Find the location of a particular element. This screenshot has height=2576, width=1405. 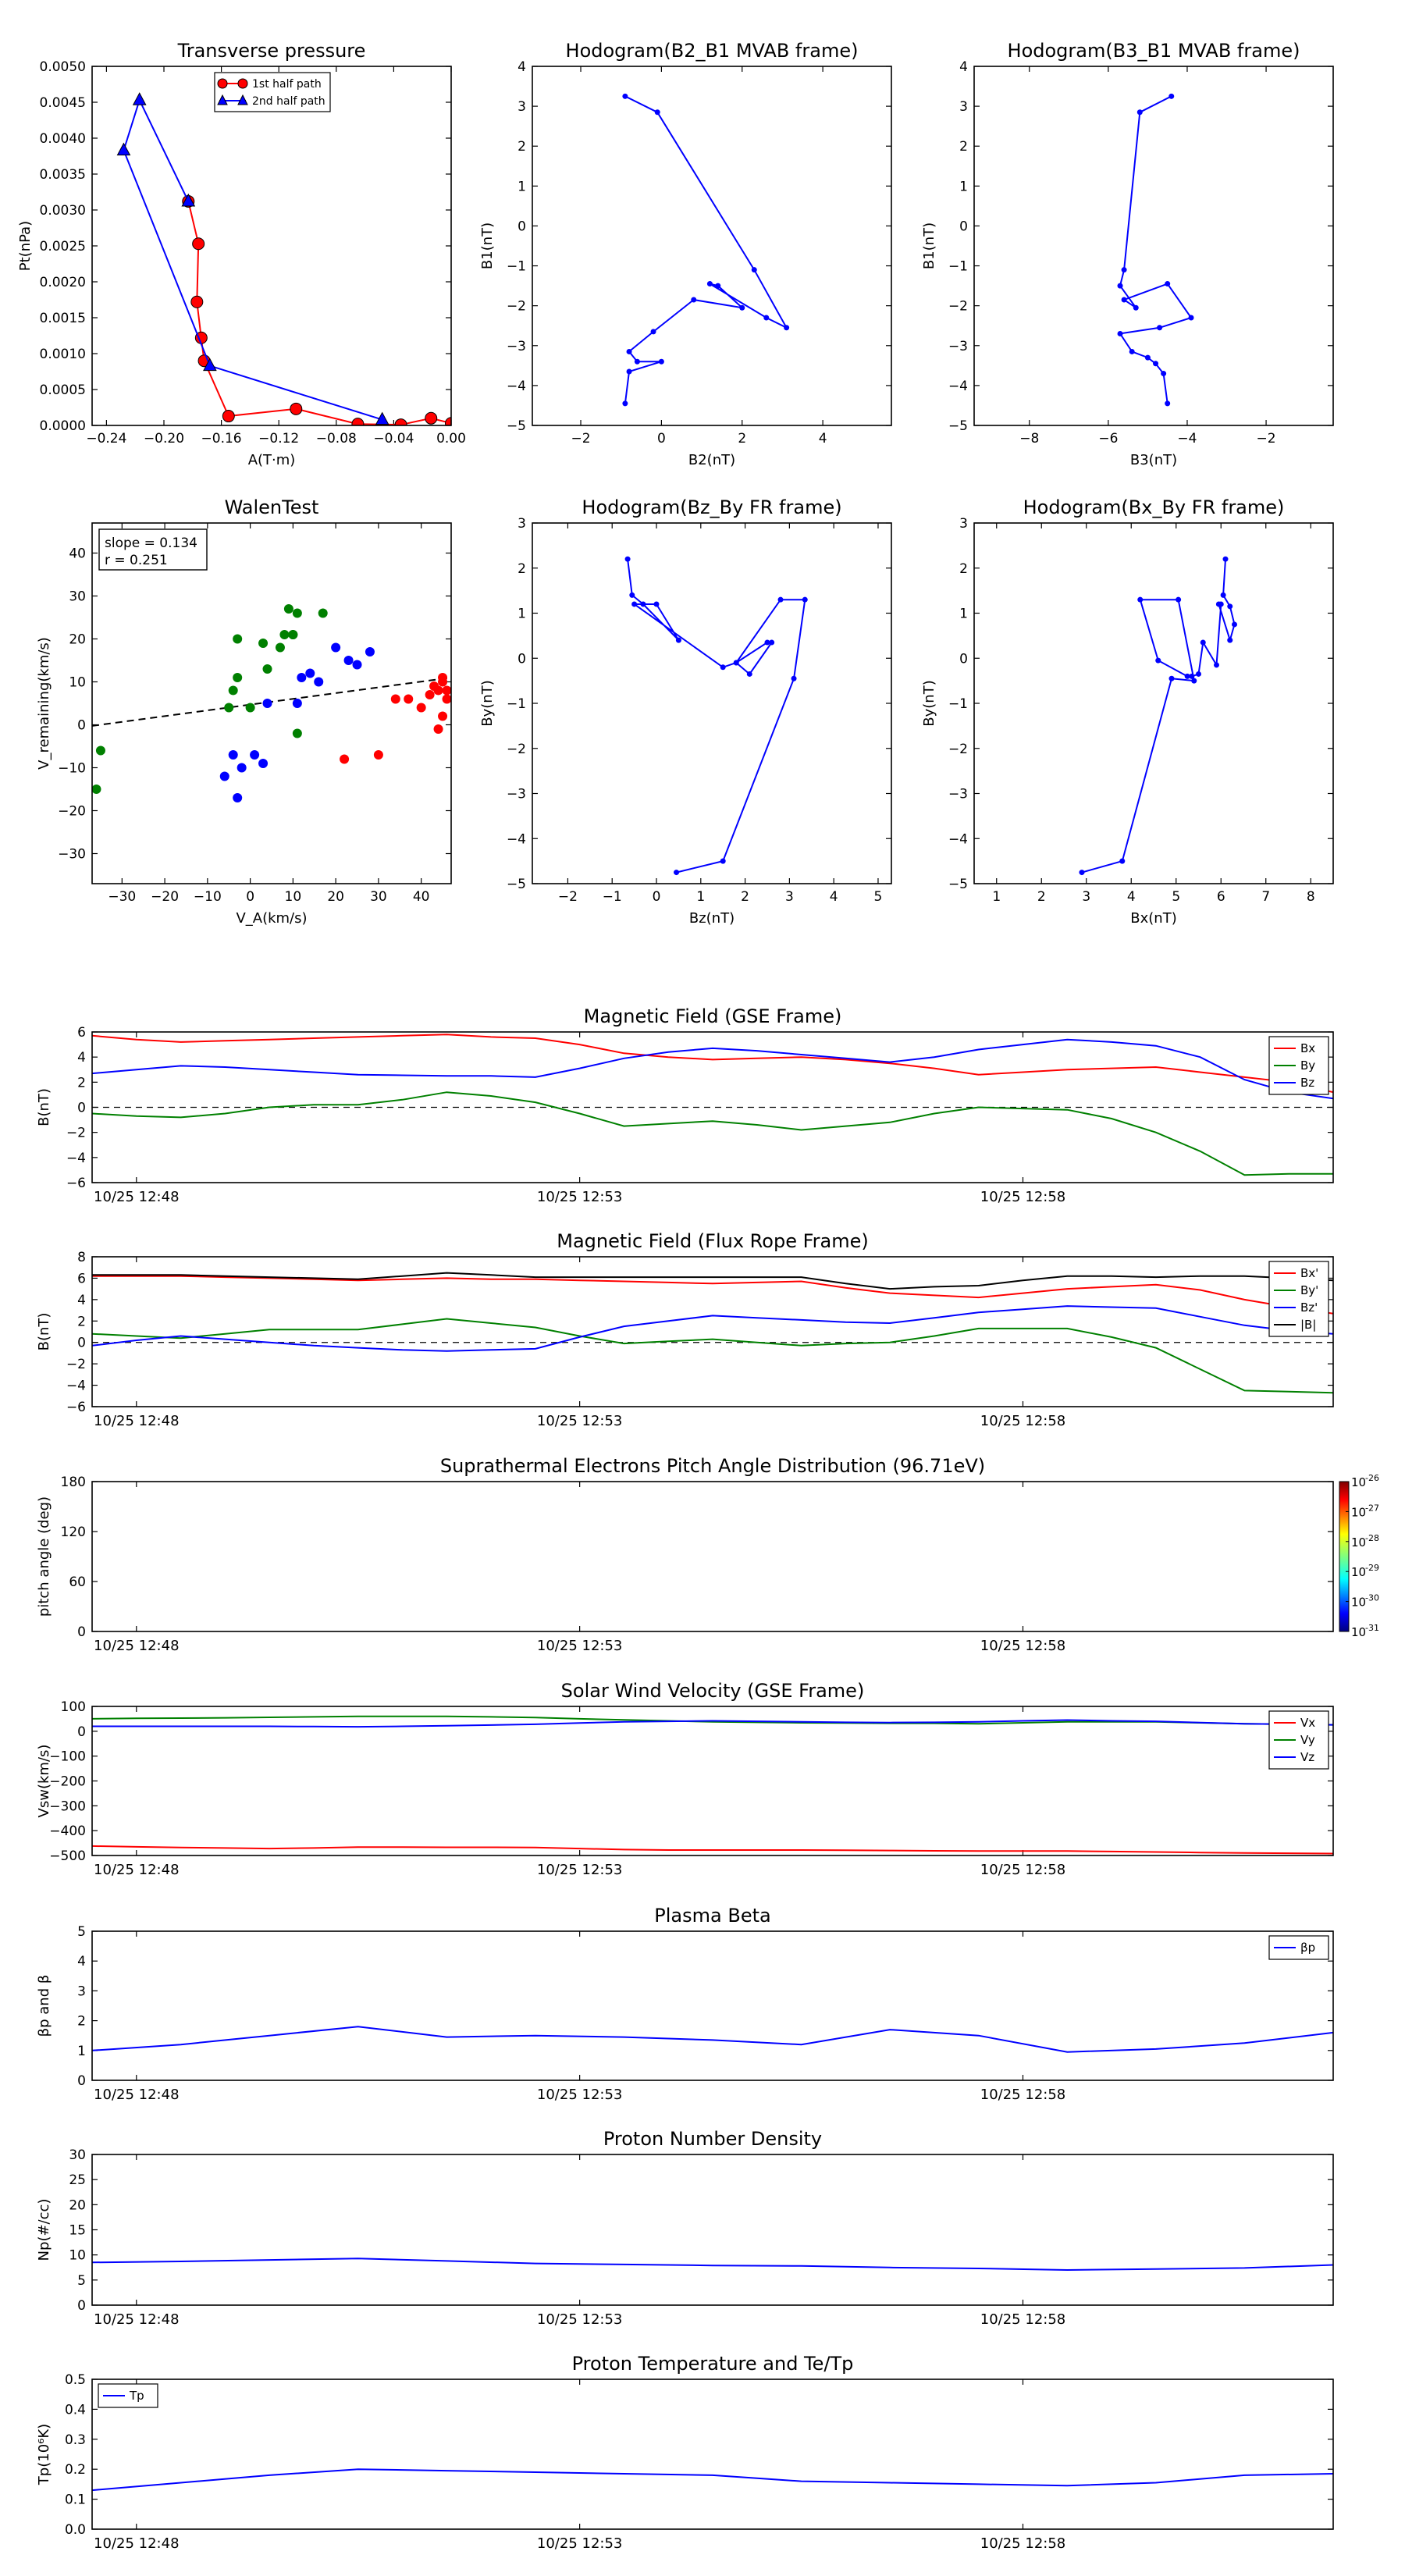

colorbar-bar is located at coordinates (1345, 1556).